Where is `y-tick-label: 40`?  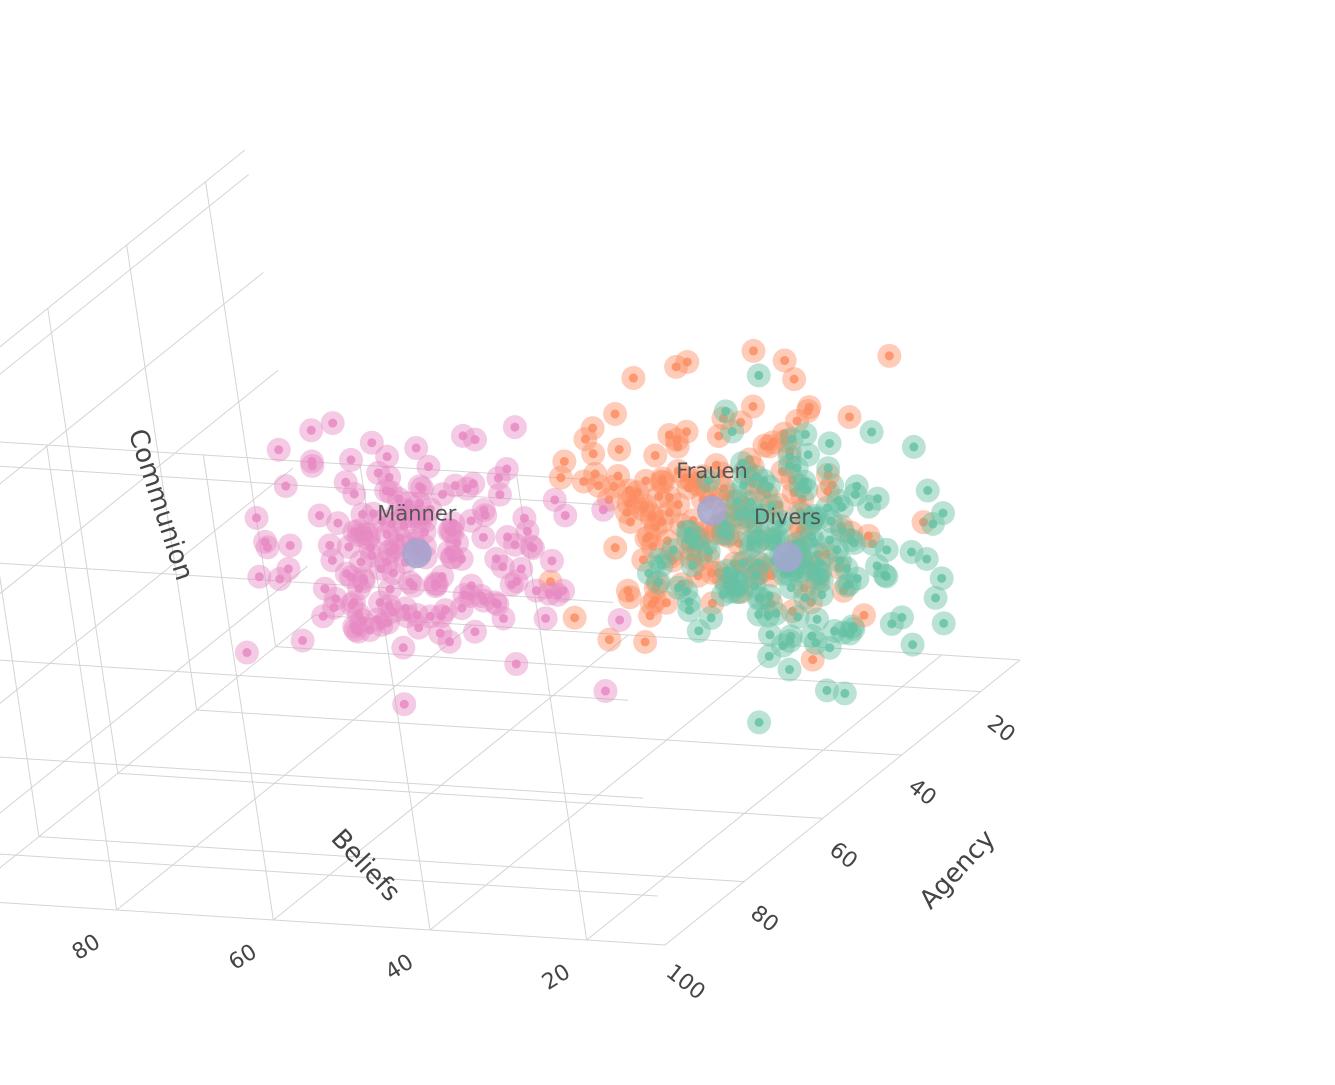 y-tick-label: 40 is located at coordinates (399, 968).